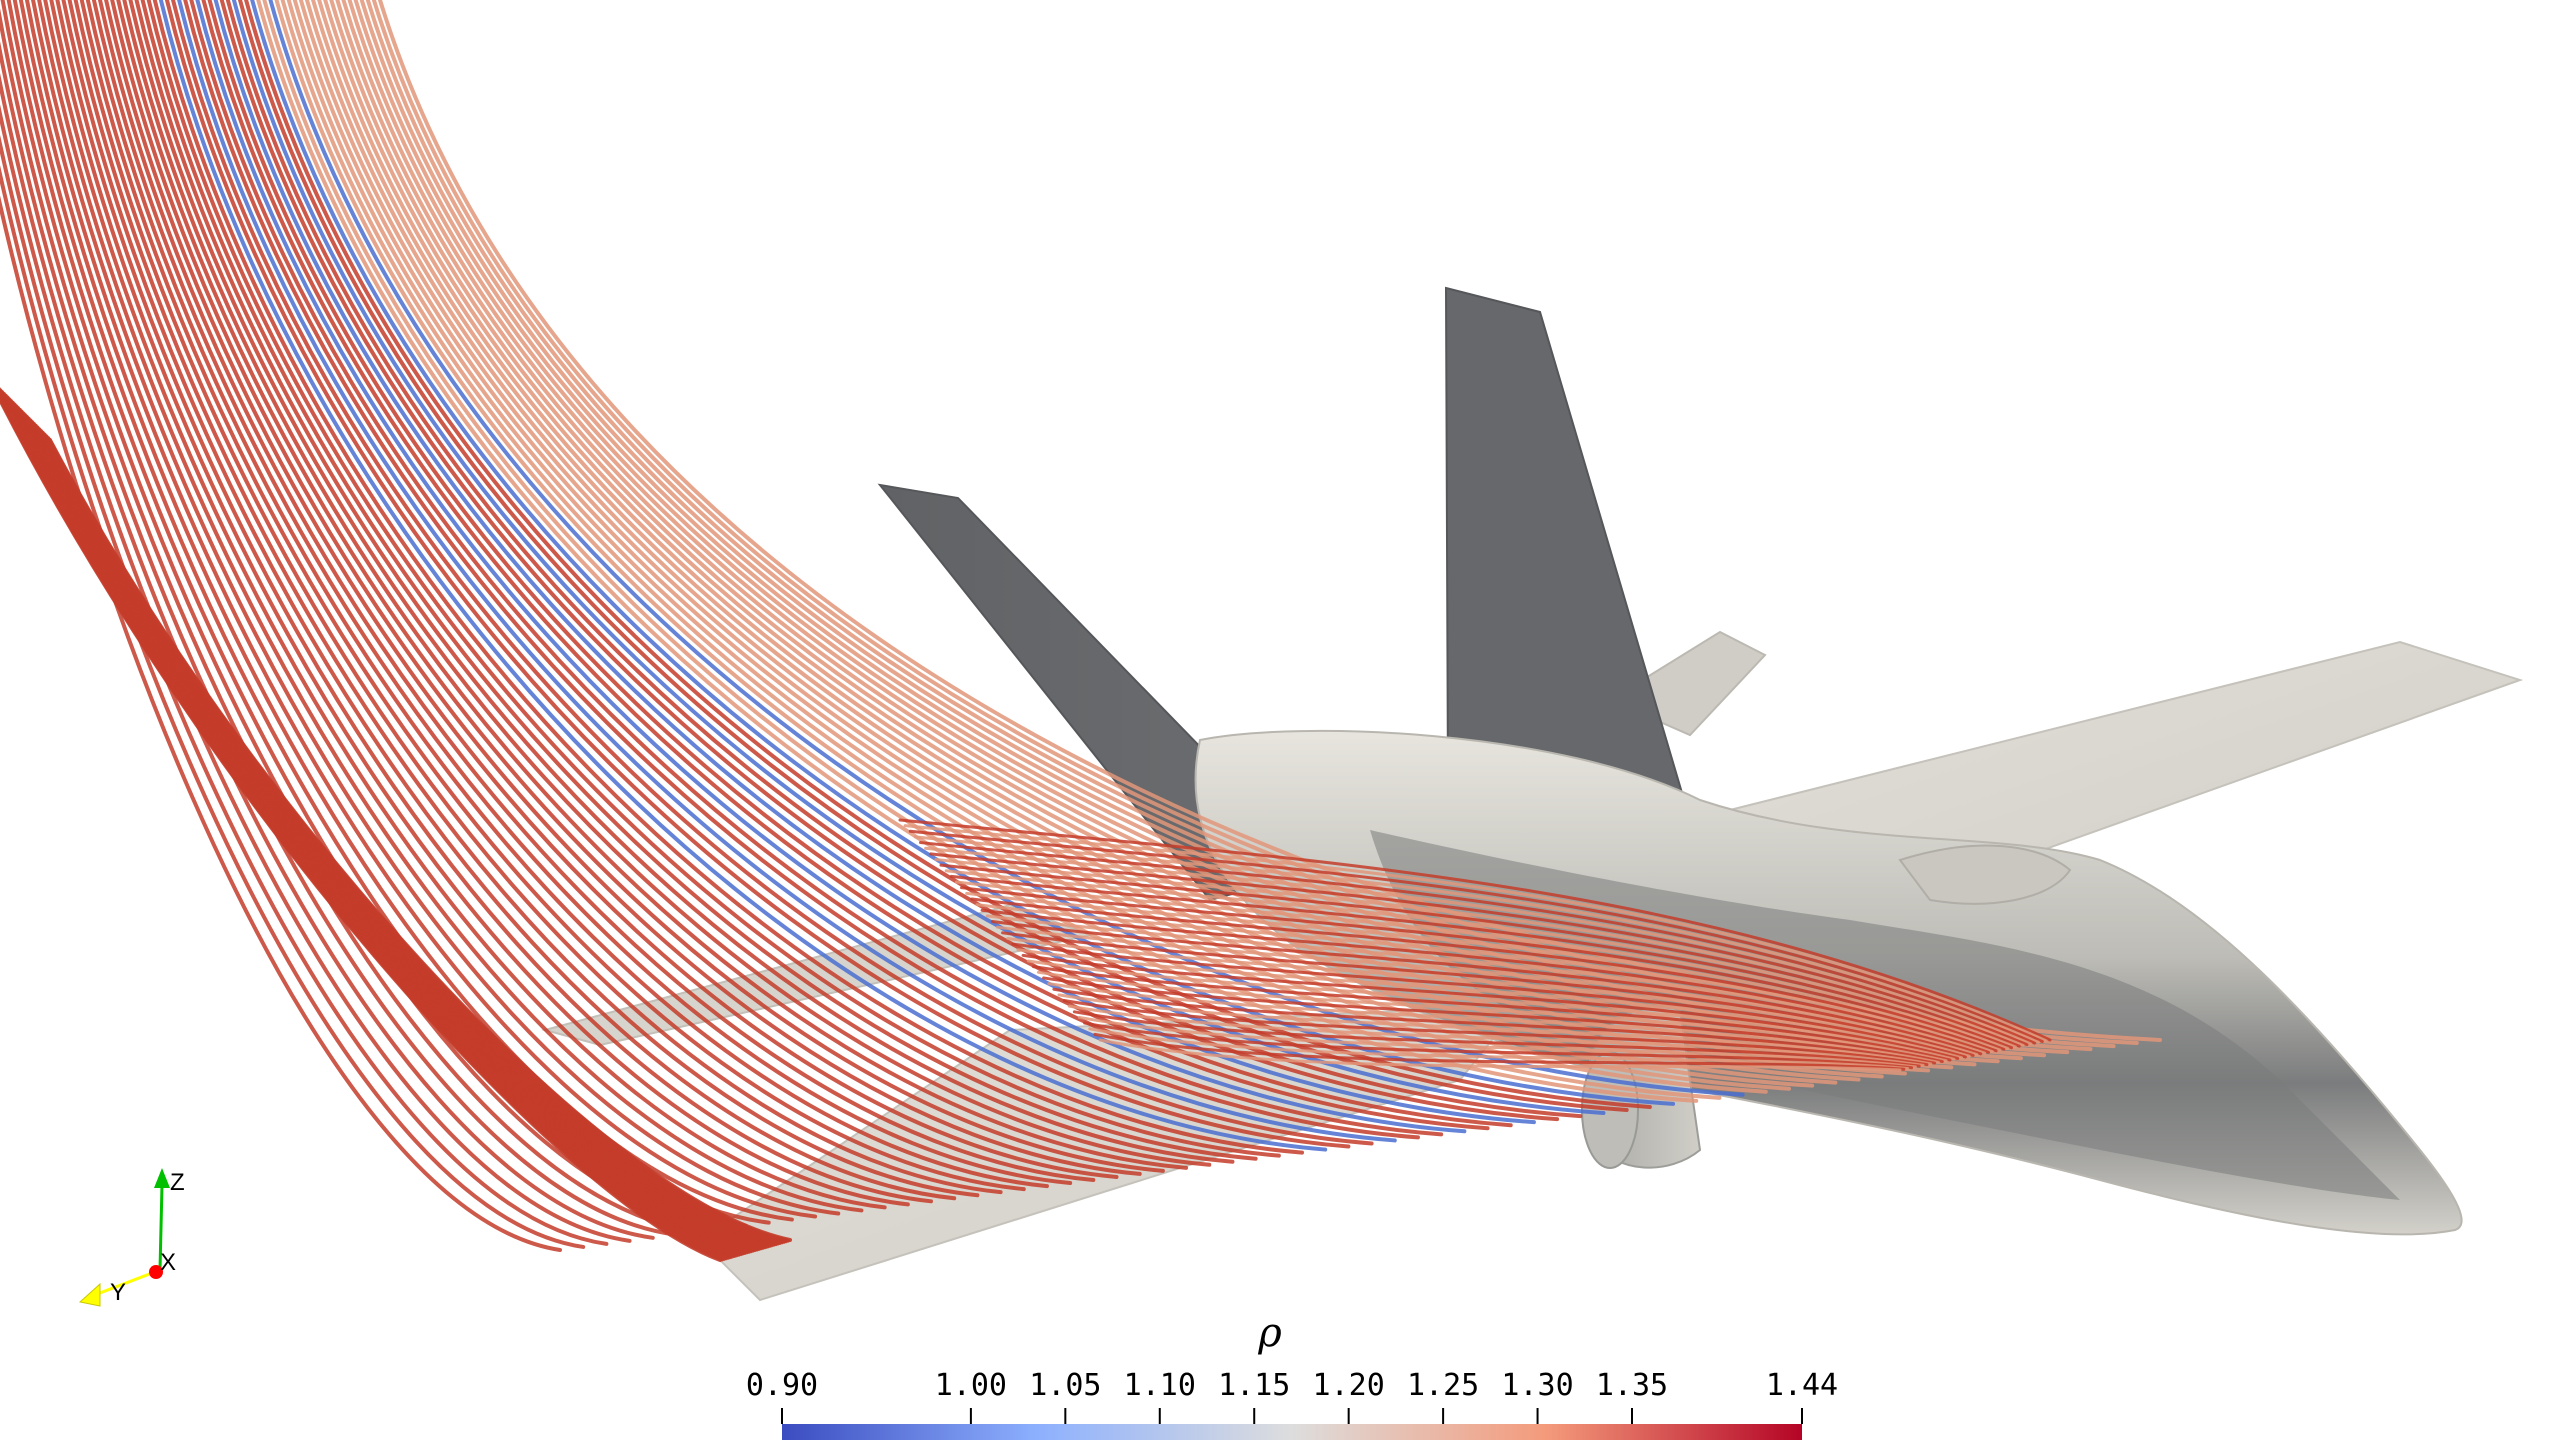 This screenshot has width=2560, height=1440. I want to click on colorbar-bar, so click(1292, 1432).